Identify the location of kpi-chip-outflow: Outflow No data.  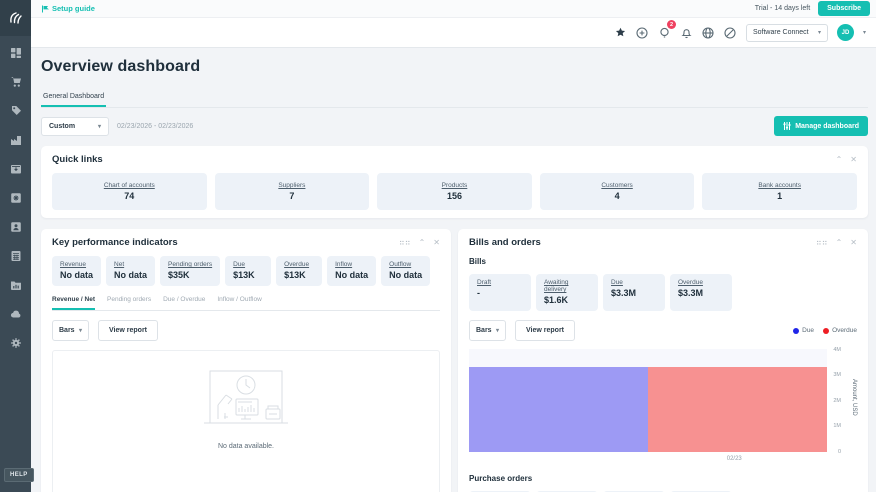
(406, 271).